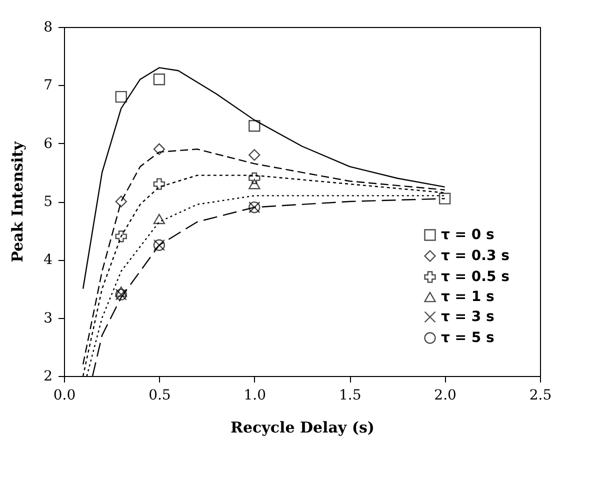 Image resolution: width=606 pixels, height=480 pixels. What do you see at coordinates (159, 396) in the screenshot?
I see `x-tick-label: 0.5` at bounding box center [159, 396].